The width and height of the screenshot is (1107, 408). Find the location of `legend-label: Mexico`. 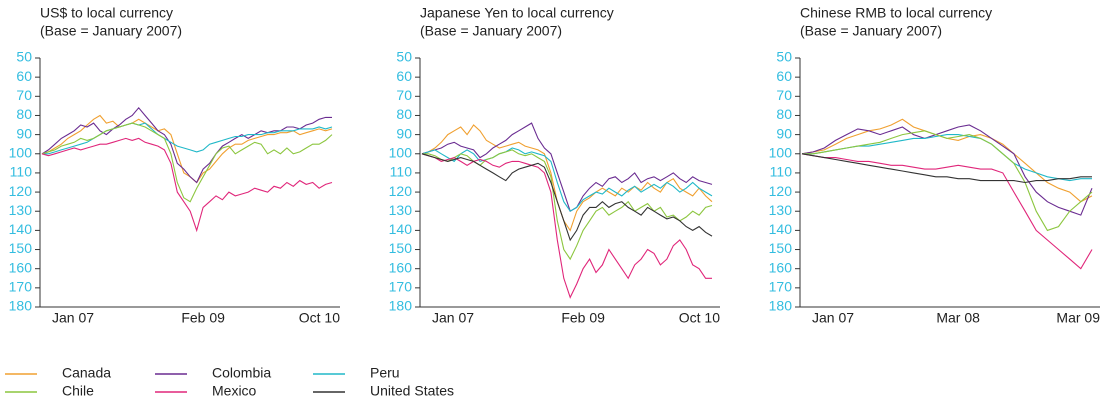

legend-label: Mexico is located at coordinates (234, 391).